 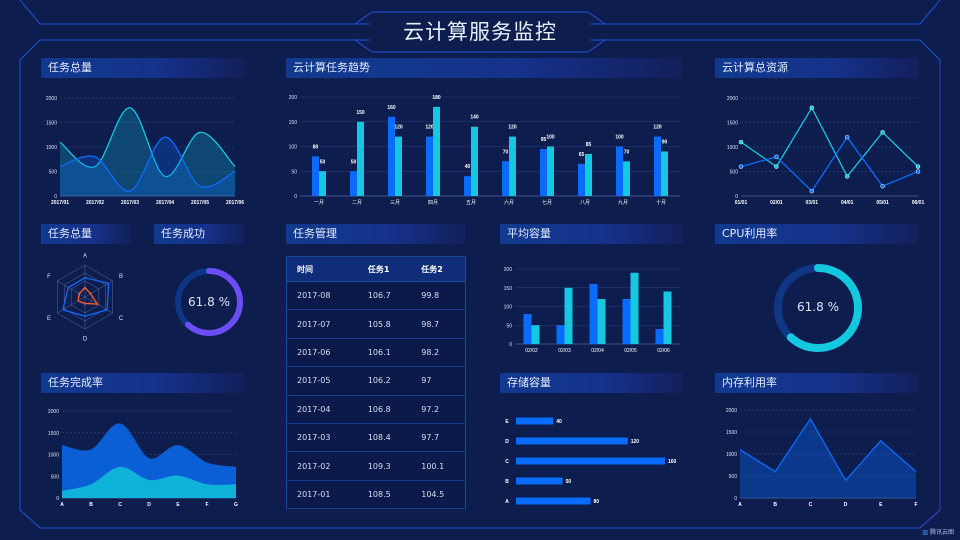 I want to click on x-tick-label: 02/01, so click(x=776, y=203).